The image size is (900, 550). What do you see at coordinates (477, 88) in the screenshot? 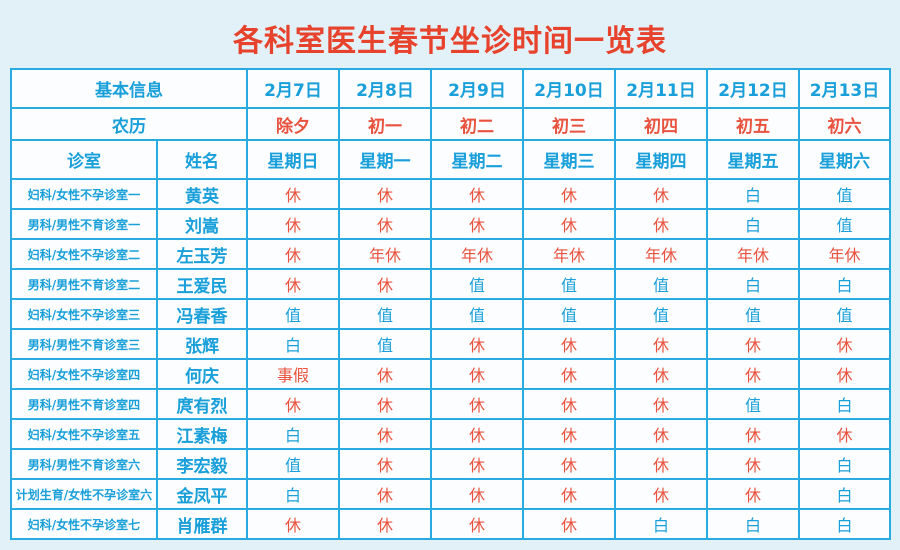
I see `date-header-3: 2月9日` at bounding box center [477, 88].